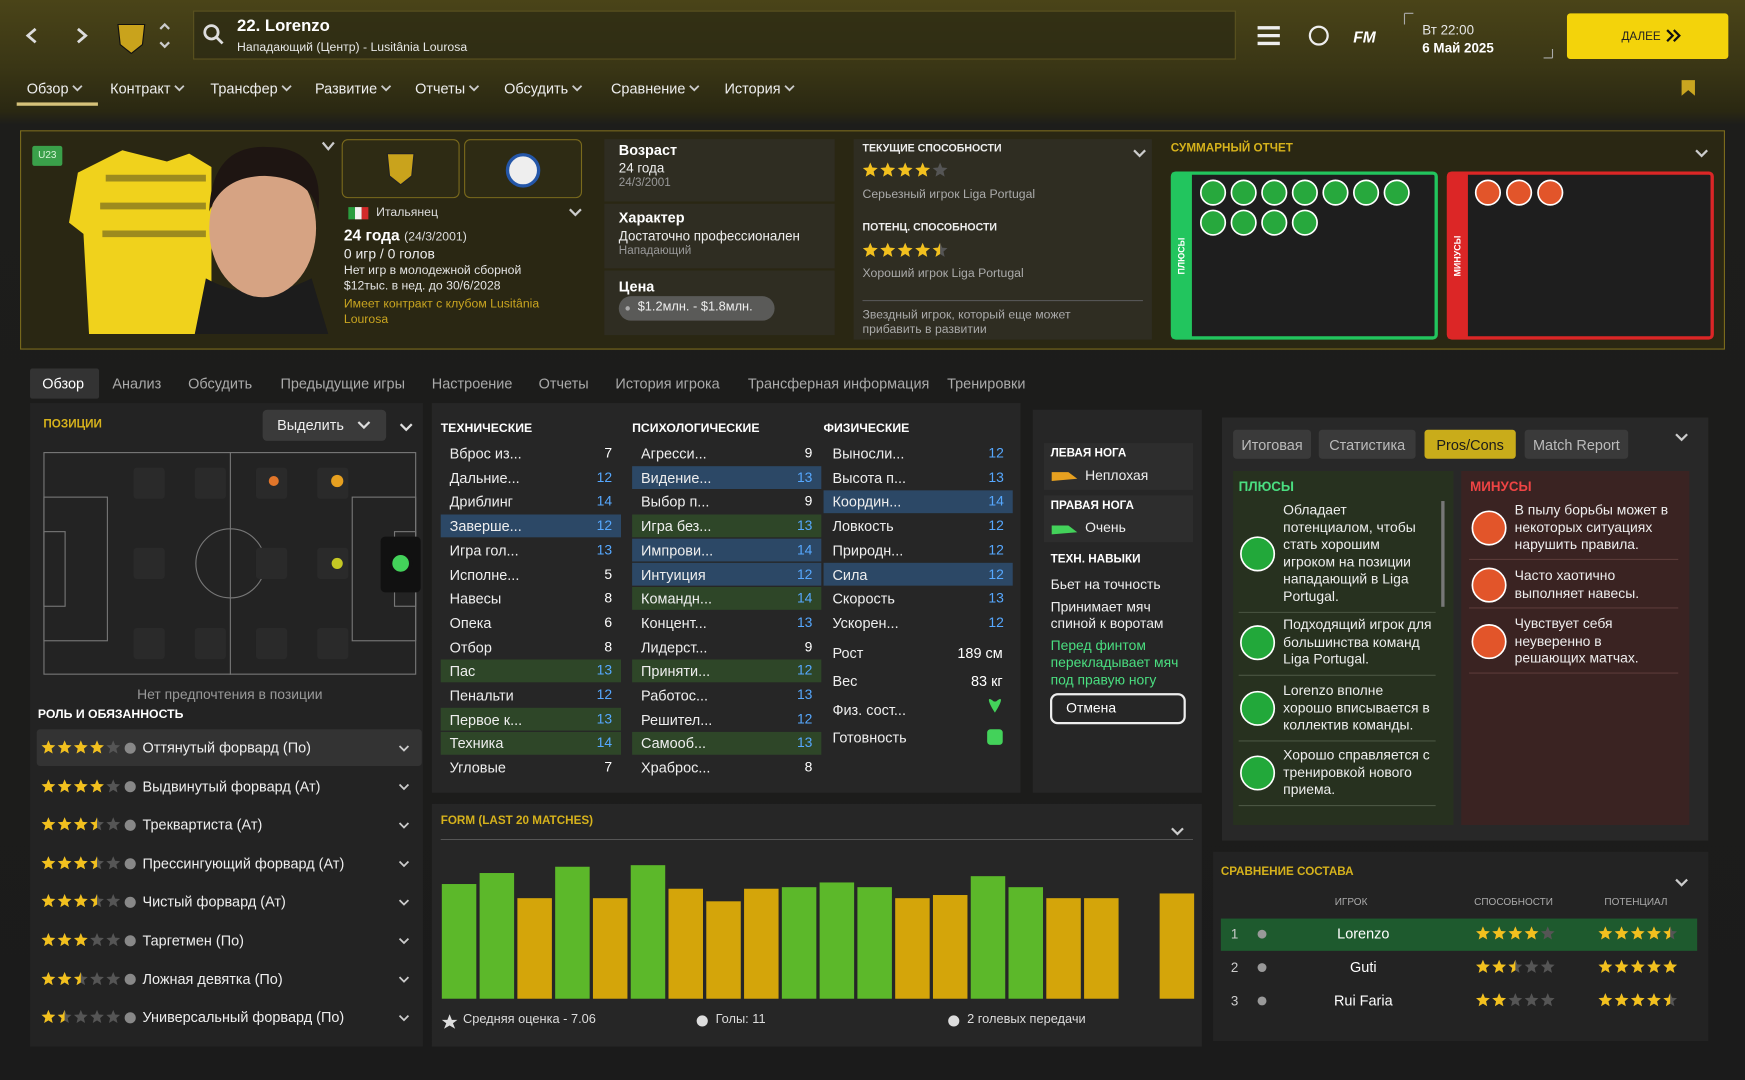  What do you see at coordinates (572, 932) in the screenshot?
I see `form-bar` at bounding box center [572, 932].